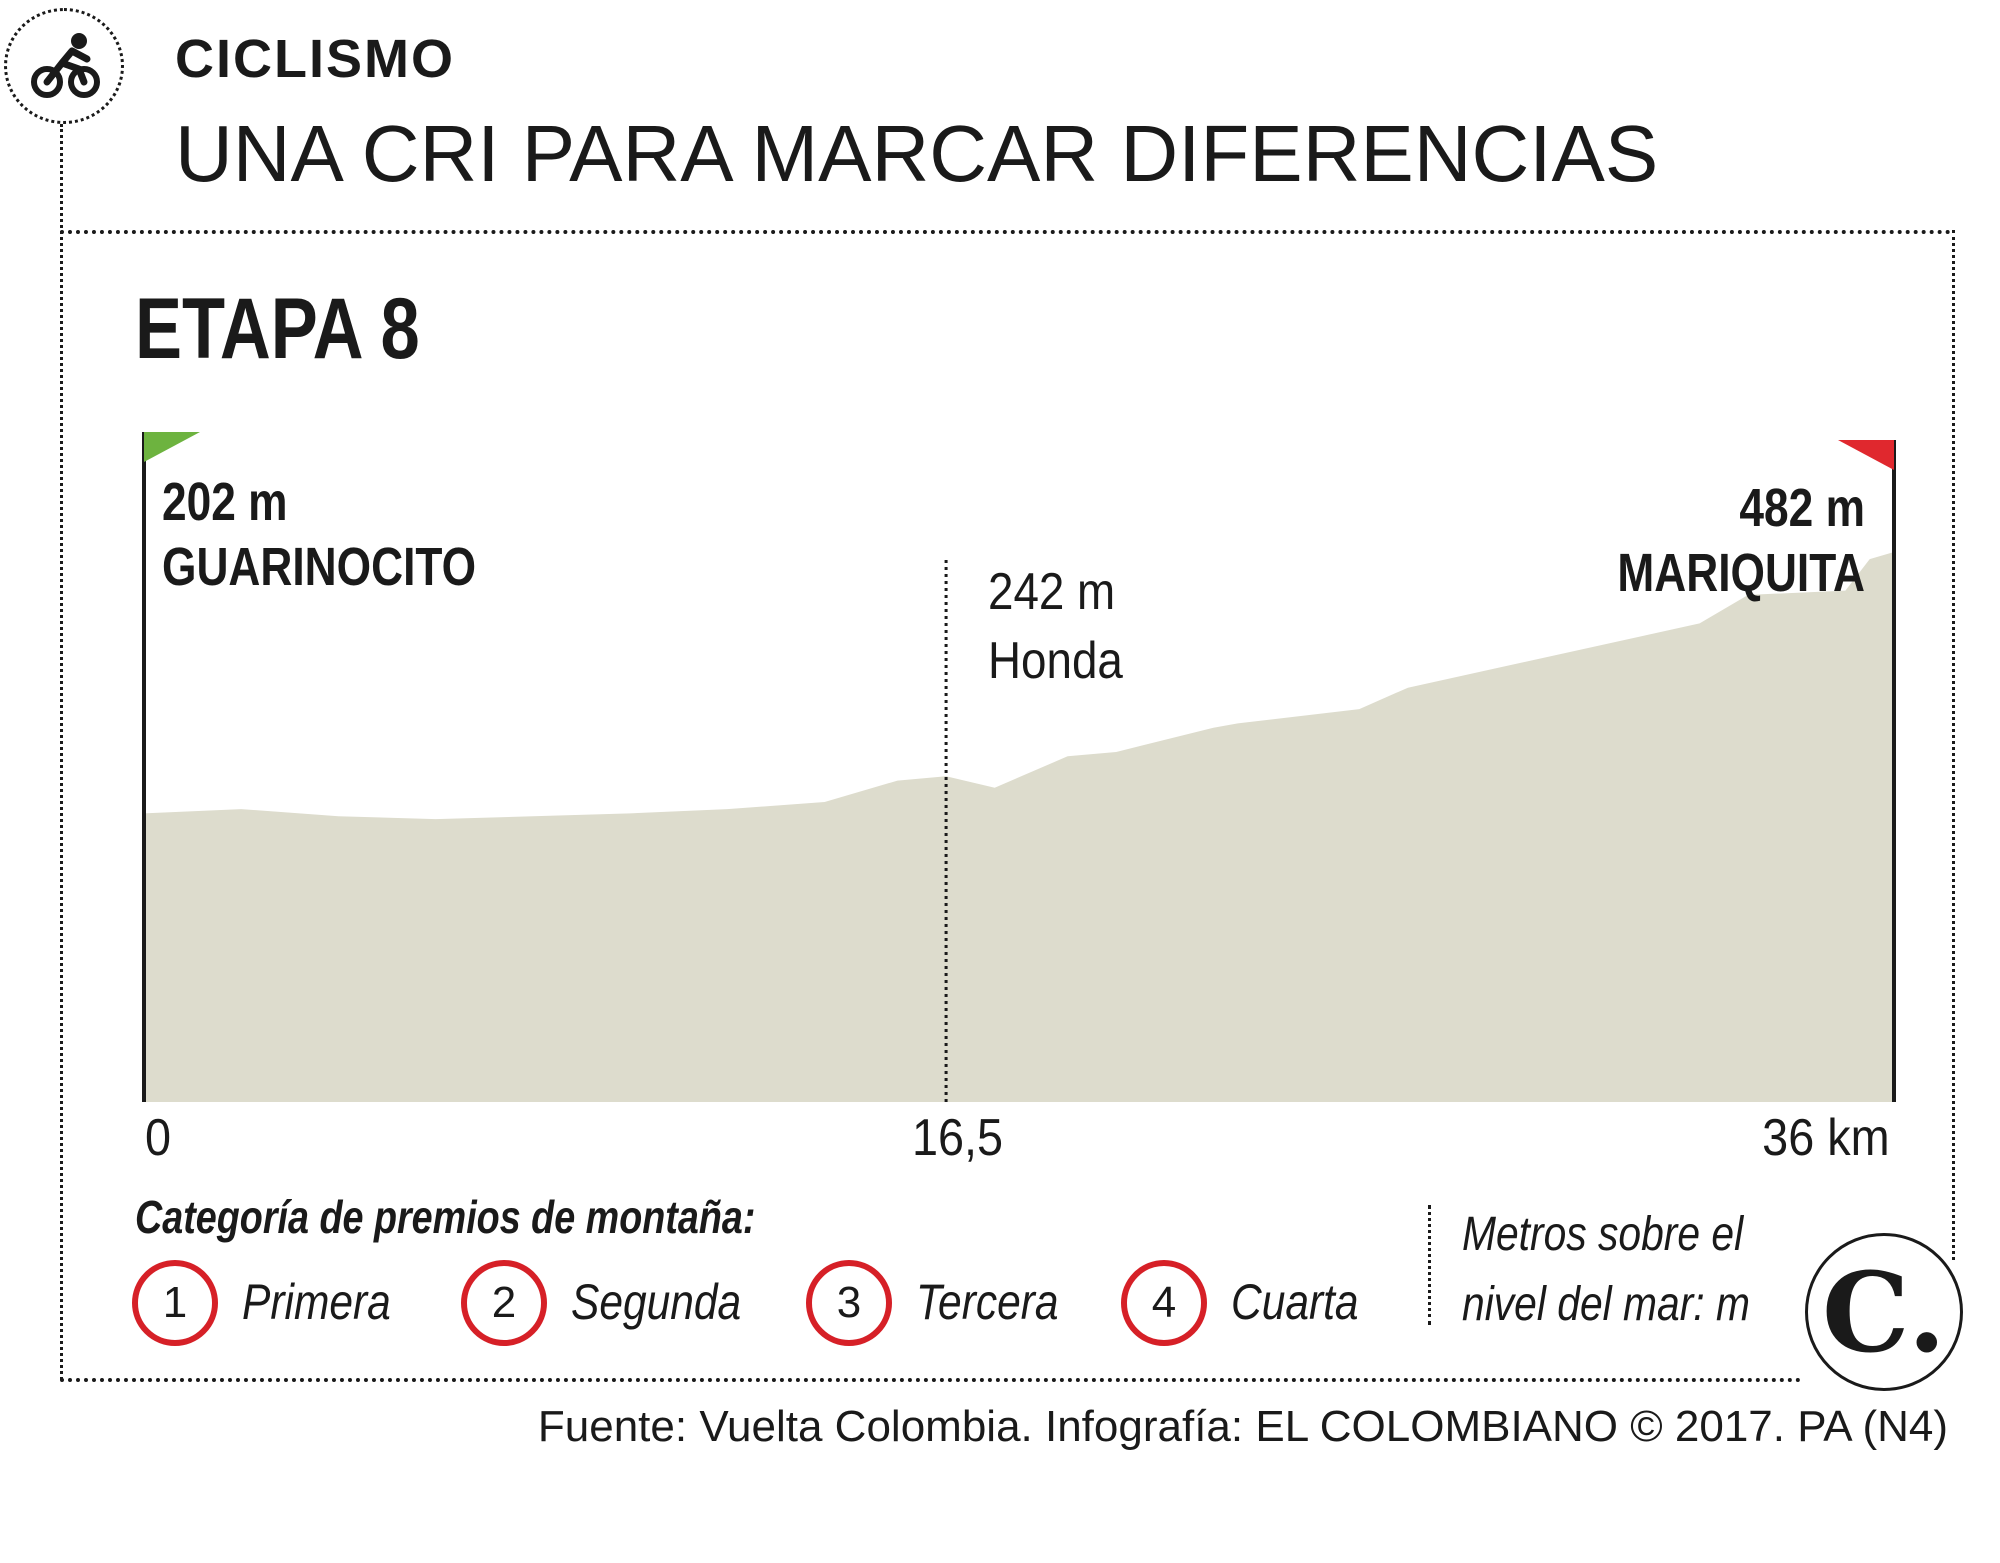 The height and width of the screenshot is (1563, 2000). I want to click on category-3-badge: 3, so click(849, 1303).